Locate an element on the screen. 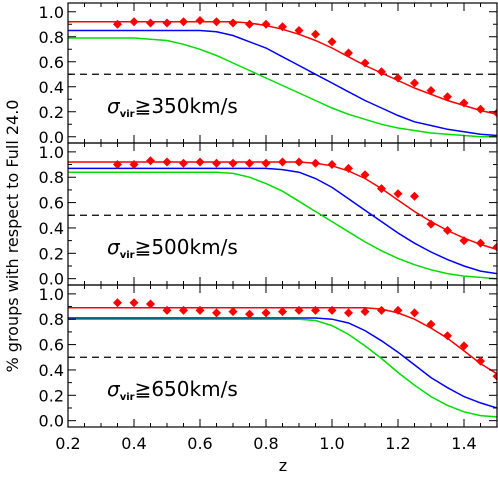 Image resolution: width=498 pixels, height=481 pixels. x-tick-label: 1.4 is located at coordinates (463, 443).